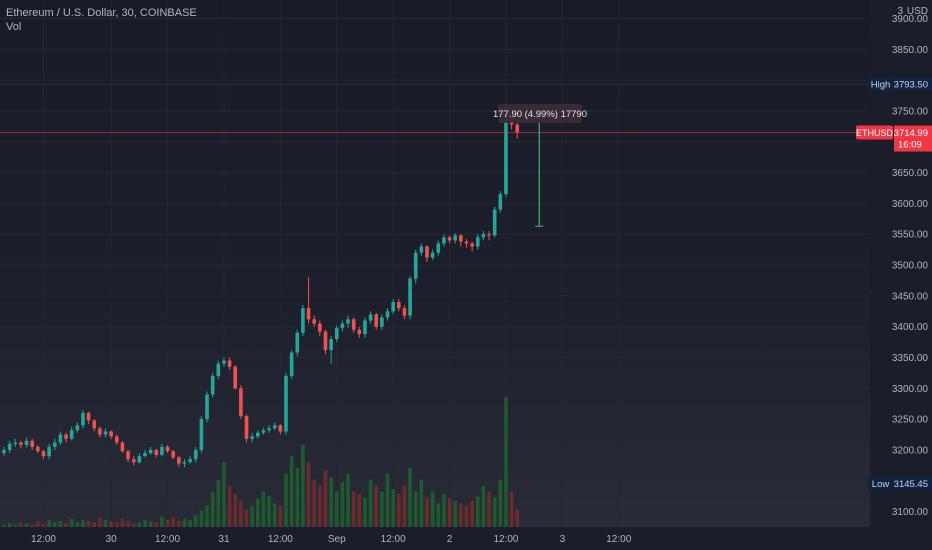 This screenshot has width=932, height=550. Describe the element at coordinates (911, 133) in the screenshot. I see `last-price-value: 3714.99` at that location.